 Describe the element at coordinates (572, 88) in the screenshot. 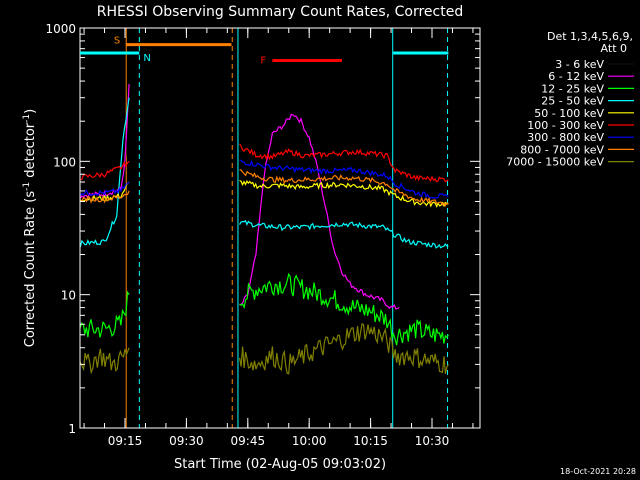

I see `legend-label-3: 12 - 25 keV` at that location.